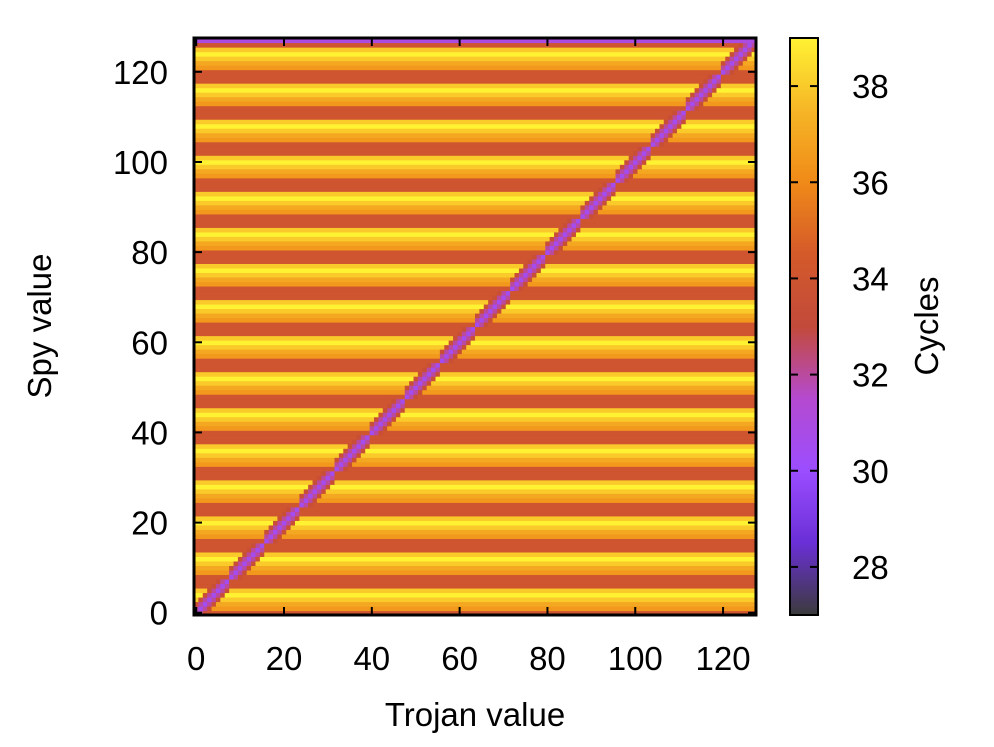 This screenshot has width=994, height=747. Describe the element at coordinates (839, 327) in the screenshot. I see `colorbar-ticks: 28 30 32 34 36 38` at that location.